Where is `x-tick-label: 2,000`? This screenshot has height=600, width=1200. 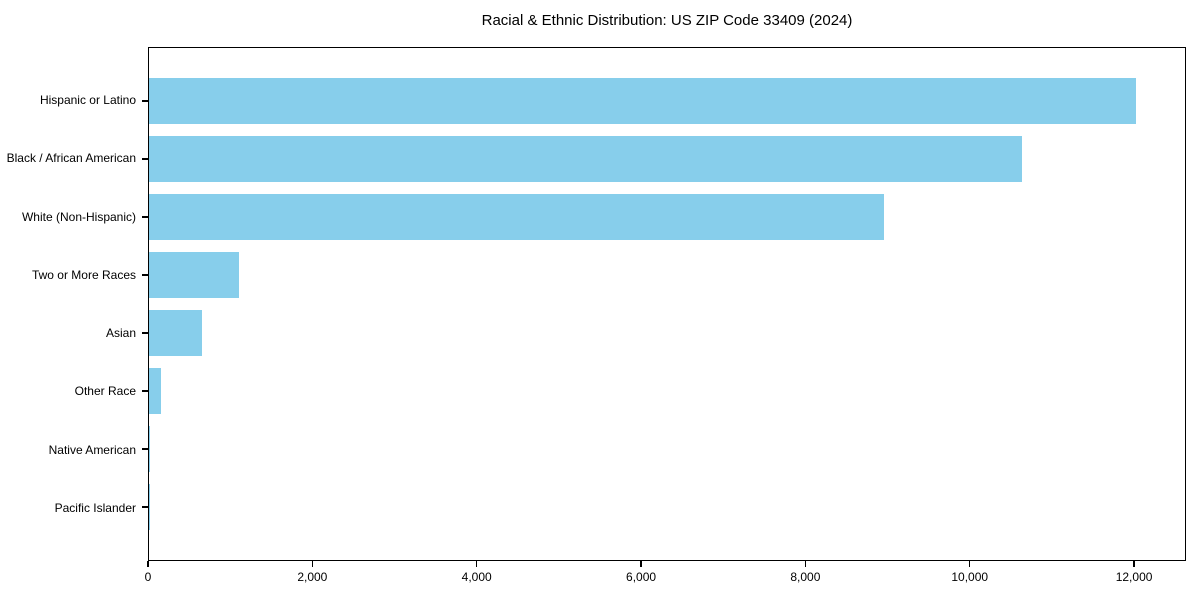 x-tick-label: 2,000 is located at coordinates (312, 577).